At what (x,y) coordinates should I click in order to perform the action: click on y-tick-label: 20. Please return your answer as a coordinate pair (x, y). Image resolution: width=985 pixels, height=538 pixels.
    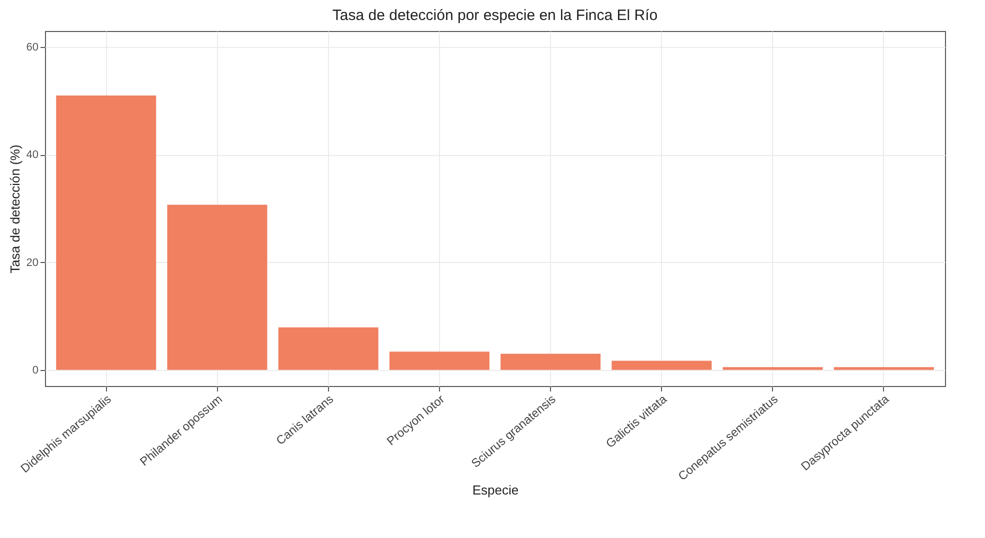
    Looking at the image, I should click on (32, 262).